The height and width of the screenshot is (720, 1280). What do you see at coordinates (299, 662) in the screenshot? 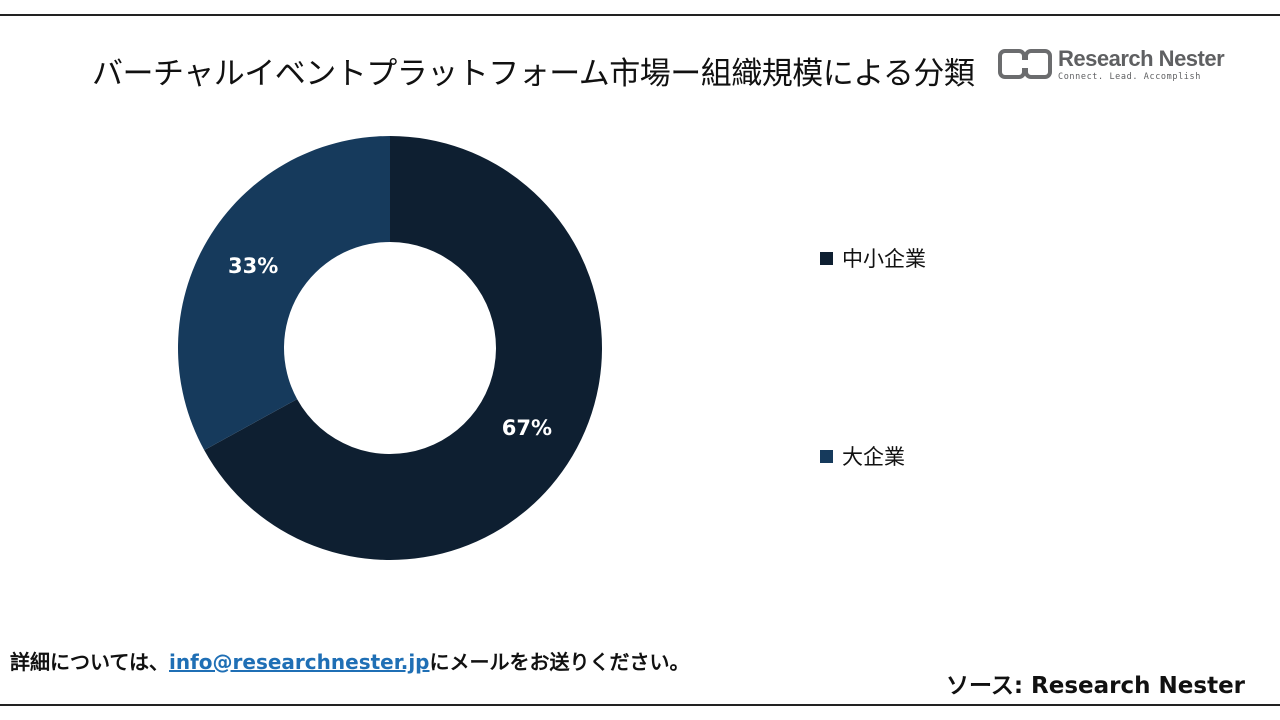
I see `contact-email-link: info@researchnester.jp` at bounding box center [299, 662].